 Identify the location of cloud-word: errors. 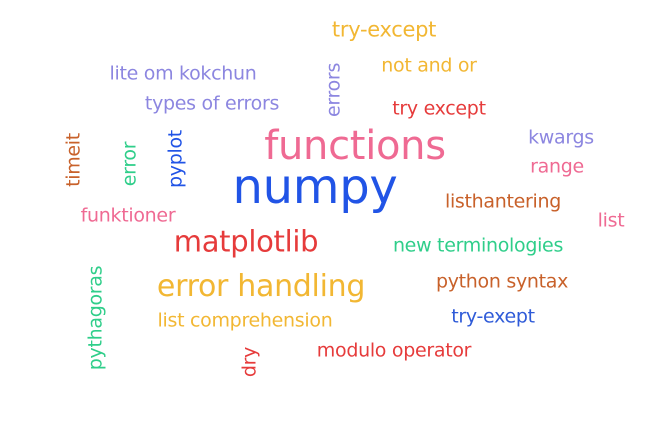
(333, 90).